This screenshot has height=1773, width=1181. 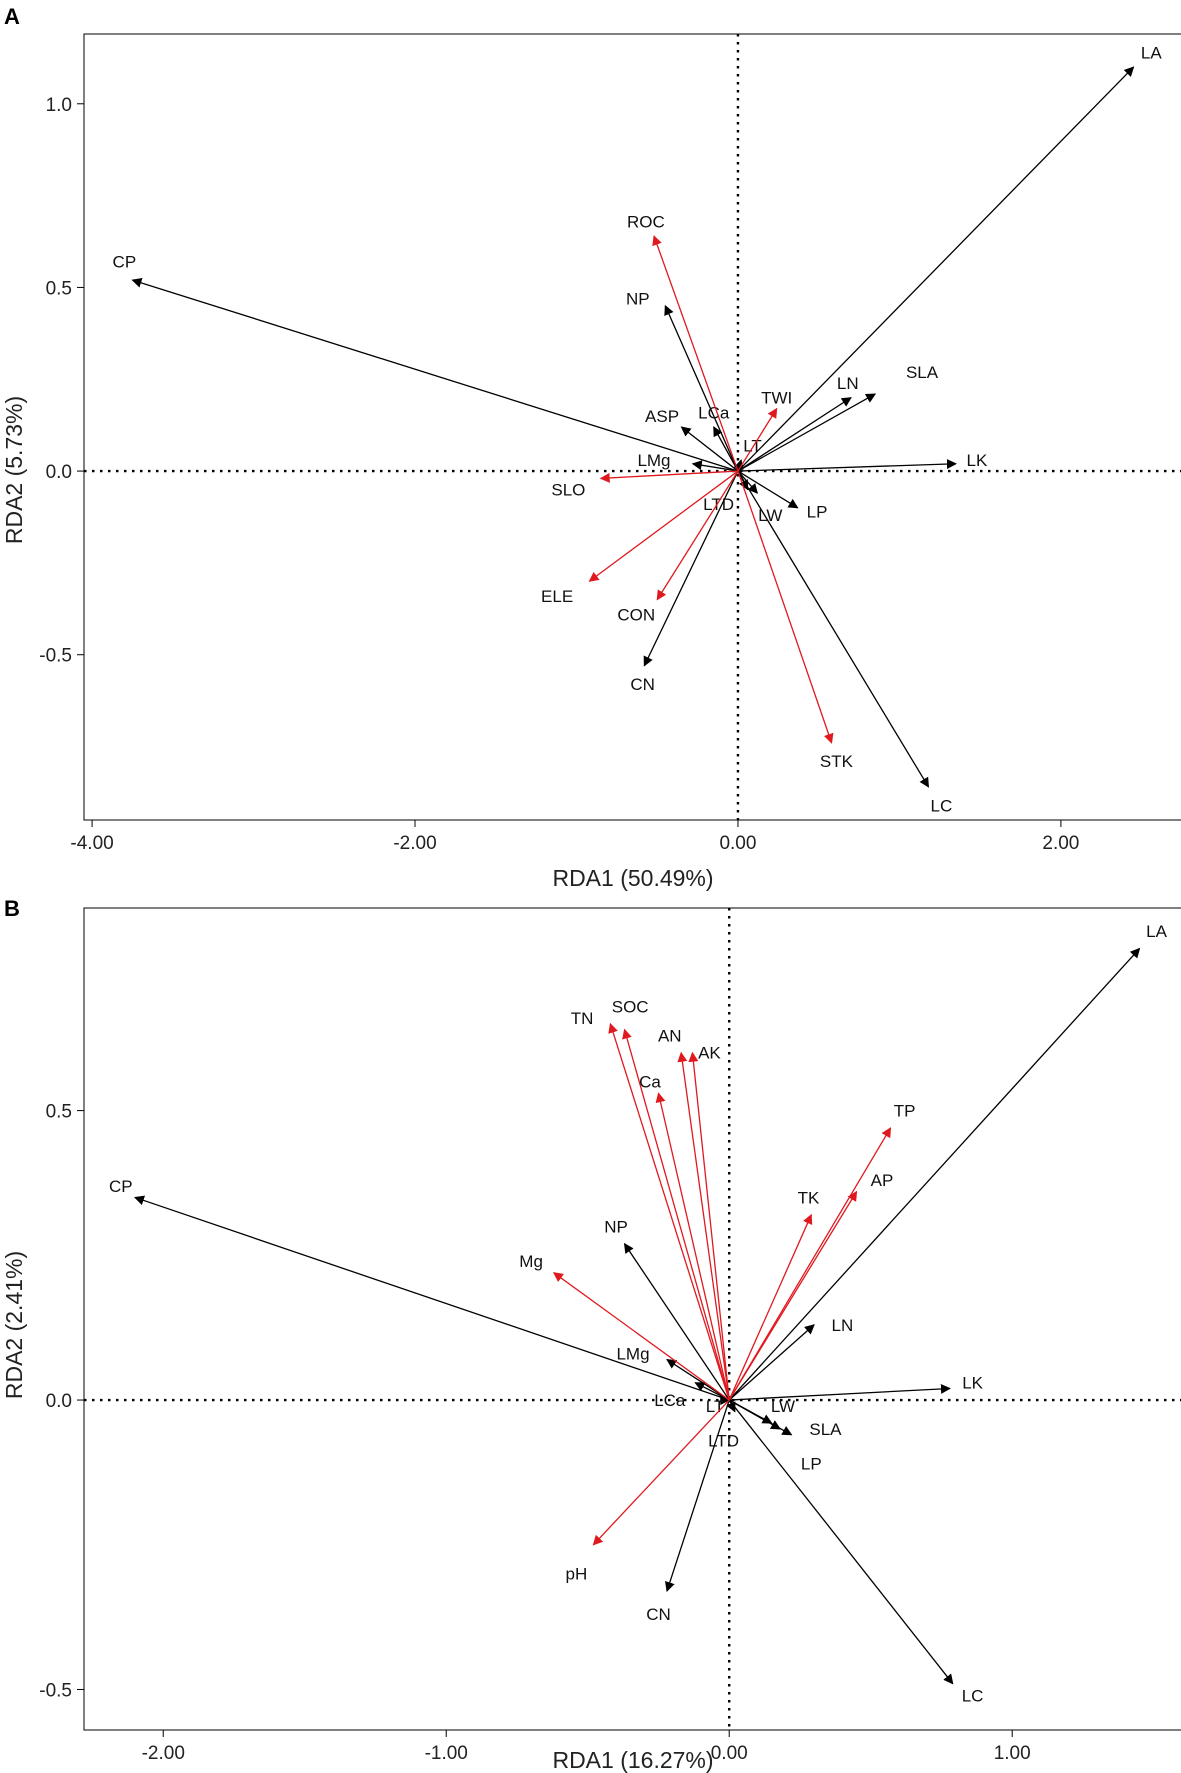 What do you see at coordinates (768, 489) in the screenshot?
I see `vector-lp` at bounding box center [768, 489].